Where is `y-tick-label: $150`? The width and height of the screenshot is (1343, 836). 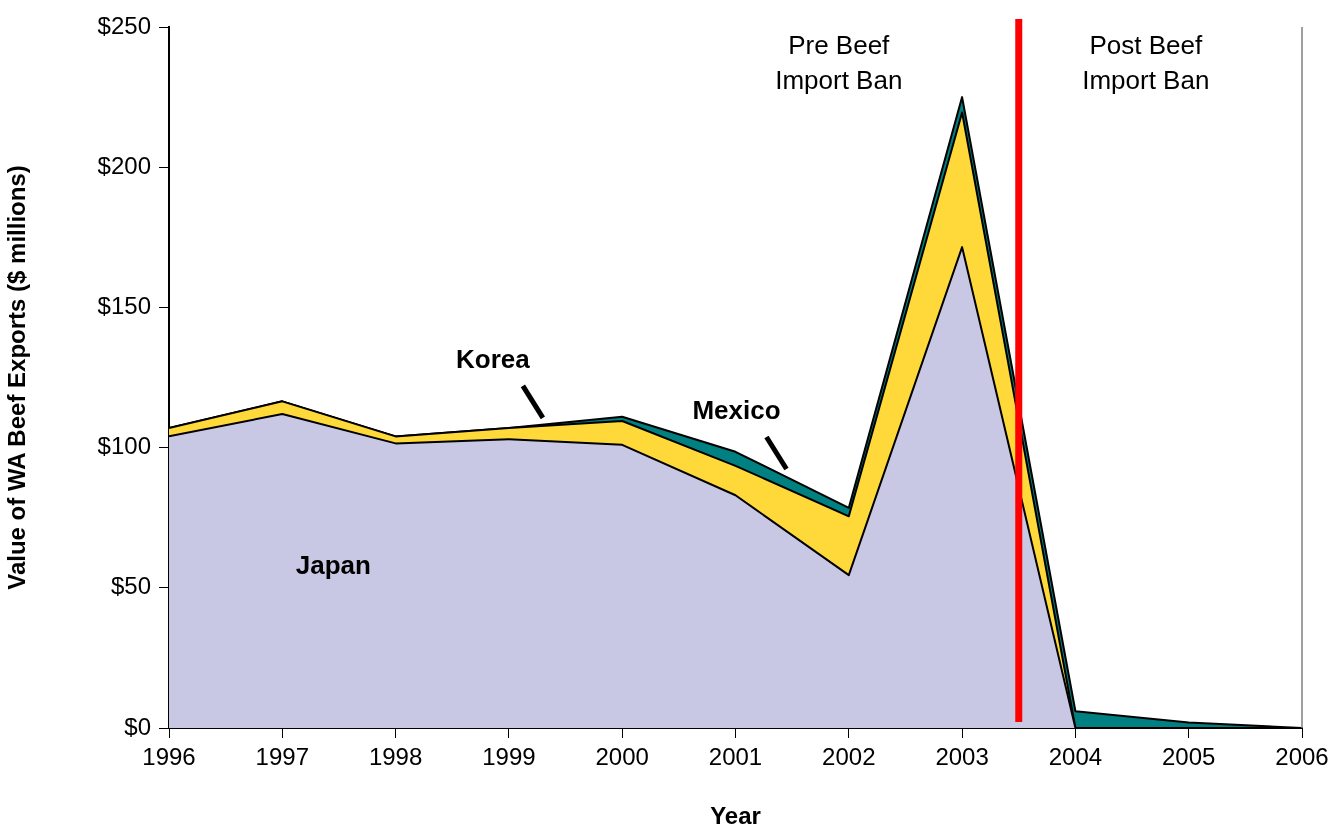
y-tick-label: $150 is located at coordinates (124, 306).